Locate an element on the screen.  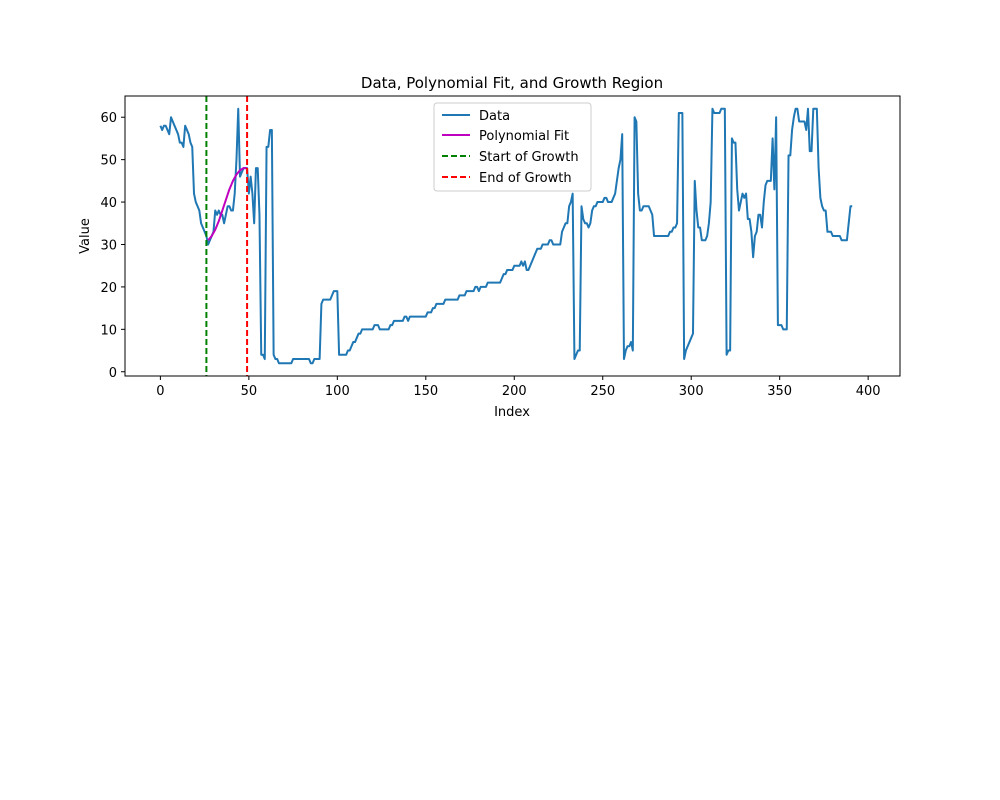
y-tick-label: 20 is located at coordinates (108, 288).